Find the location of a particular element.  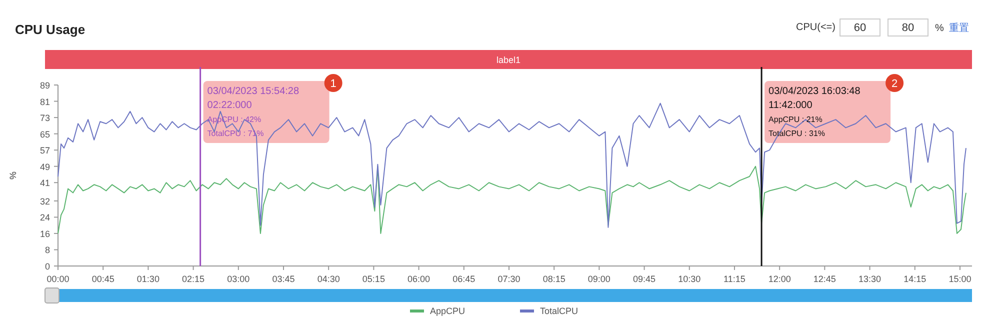

y-tick-label: 16 is located at coordinates (45, 233).